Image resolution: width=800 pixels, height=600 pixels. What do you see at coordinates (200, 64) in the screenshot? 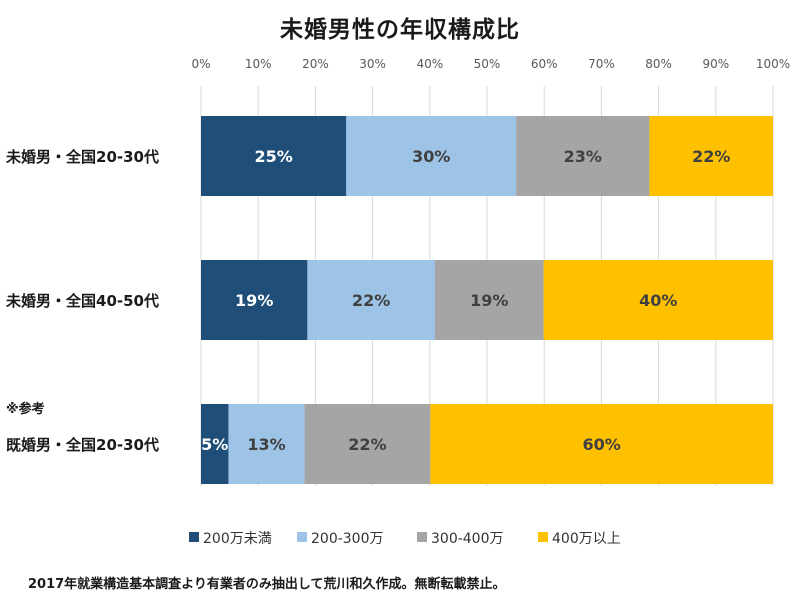
I see `x-tick-label: 0%` at bounding box center [200, 64].